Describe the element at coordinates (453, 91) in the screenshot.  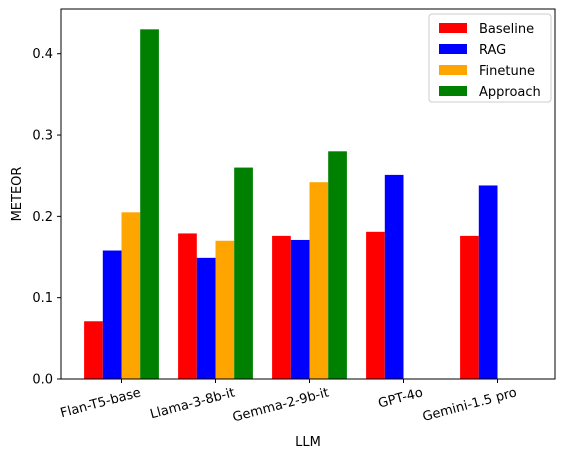
I see `legend-swatch-approach` at that location.